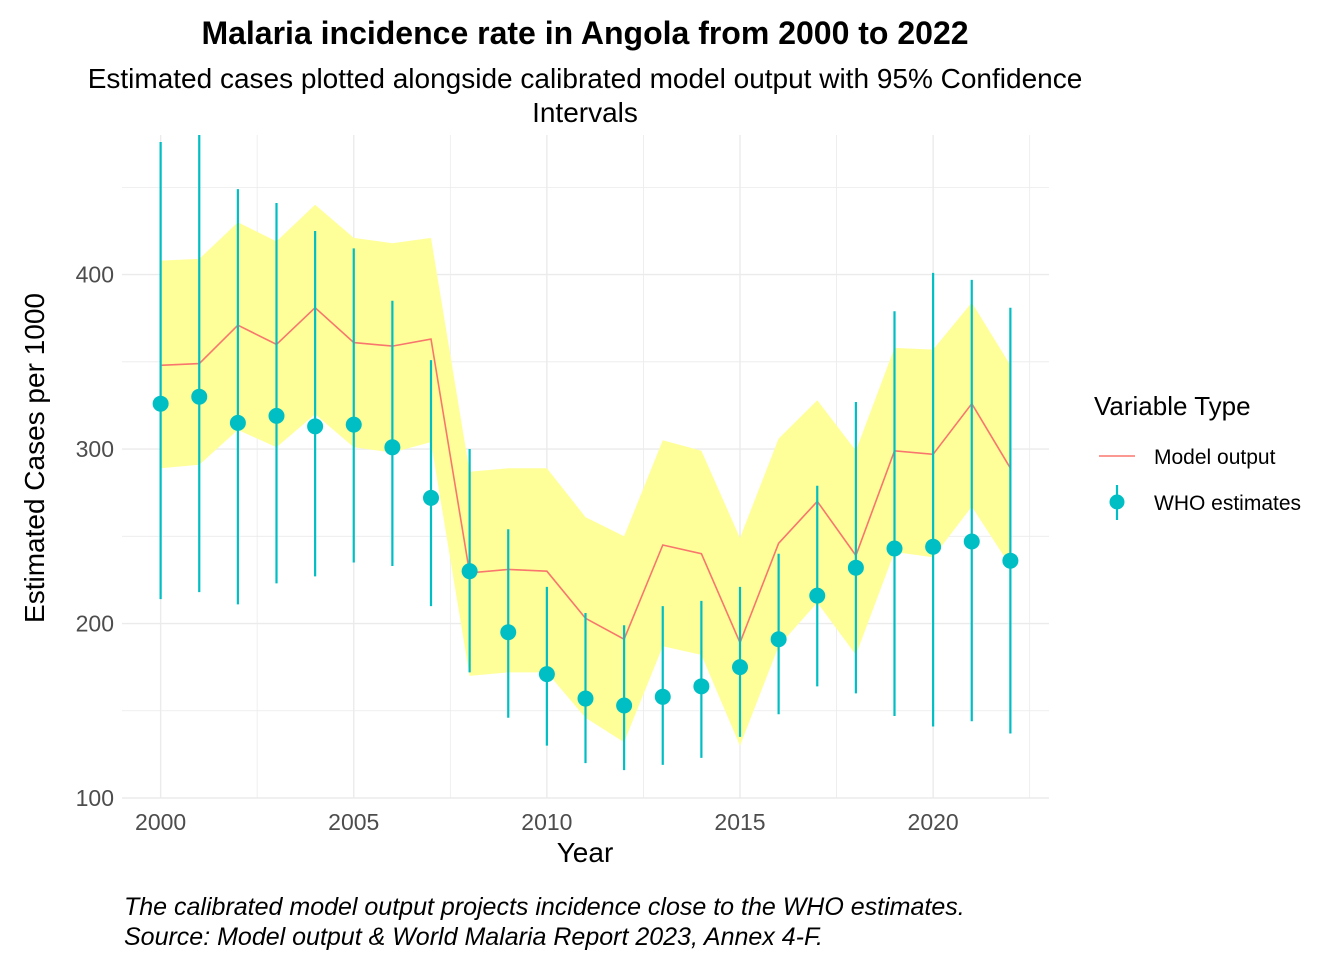 This screenshot has height=960, width=1344. I want to click on chart-subtitle-line-2: Intervals, so click(585, 112).